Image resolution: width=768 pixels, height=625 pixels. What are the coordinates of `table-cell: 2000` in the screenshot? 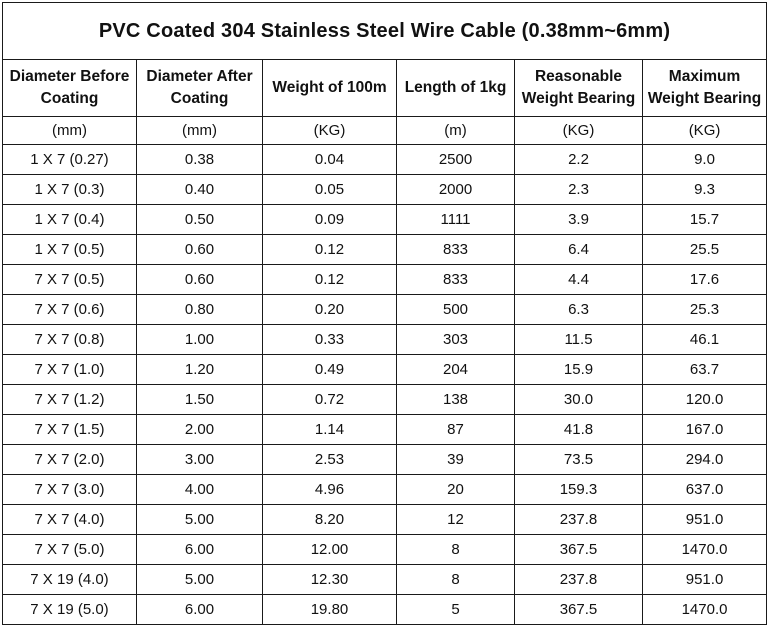 It's located at (455, 189).